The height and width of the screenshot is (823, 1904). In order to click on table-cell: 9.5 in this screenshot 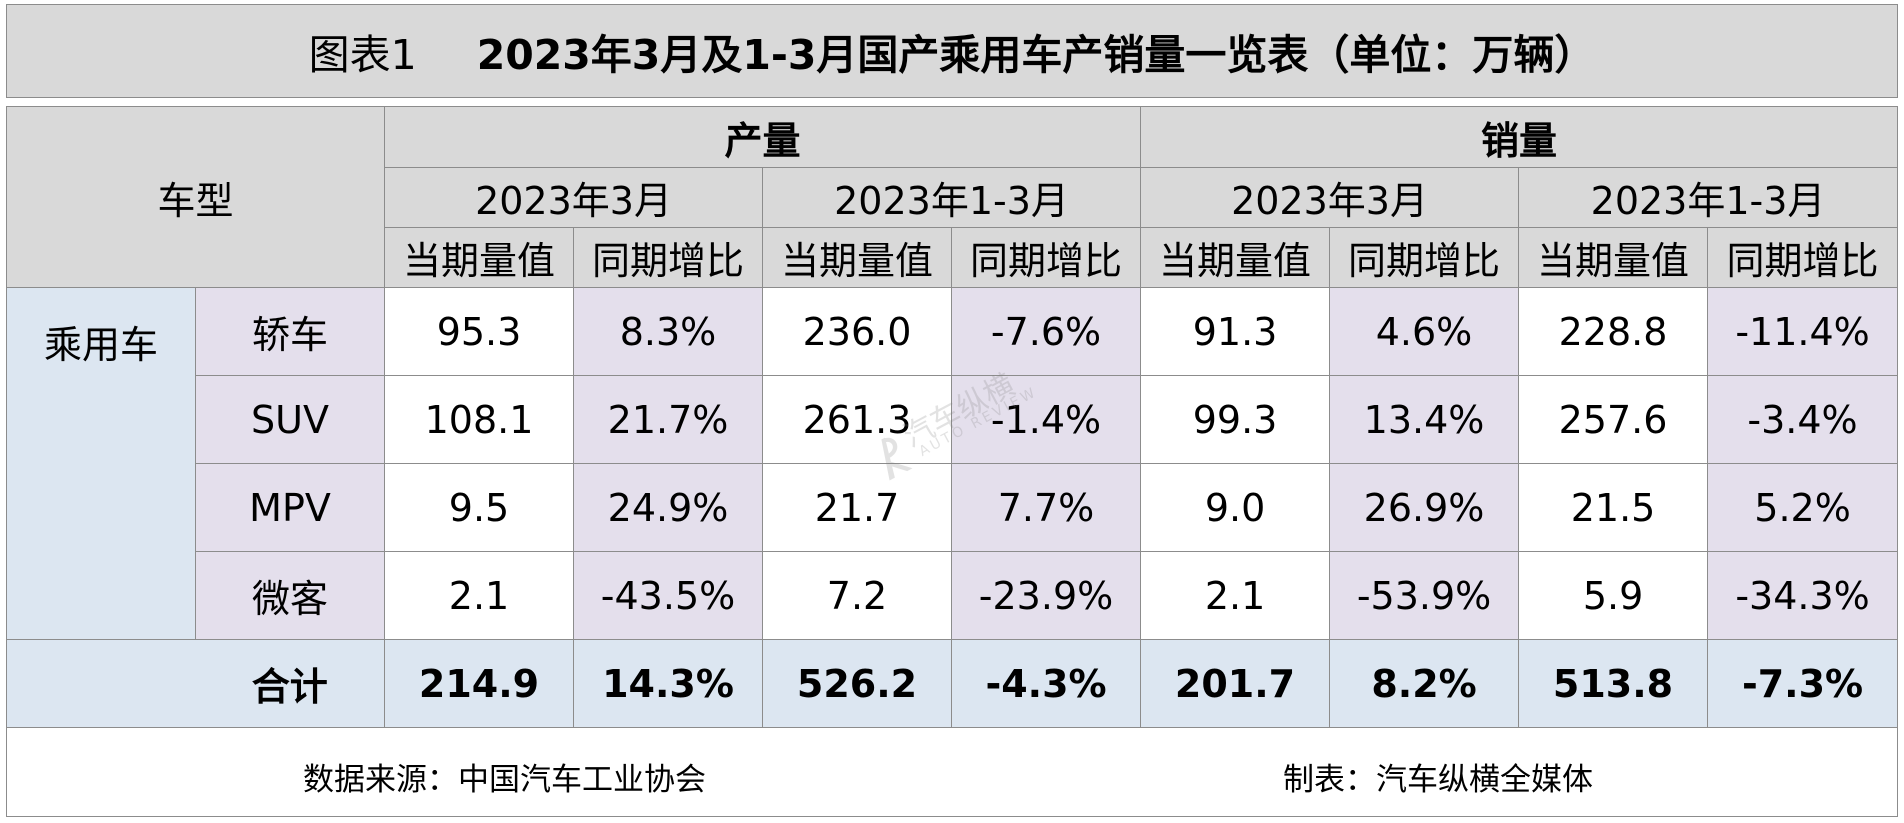, I will do `click(479, 507)`.